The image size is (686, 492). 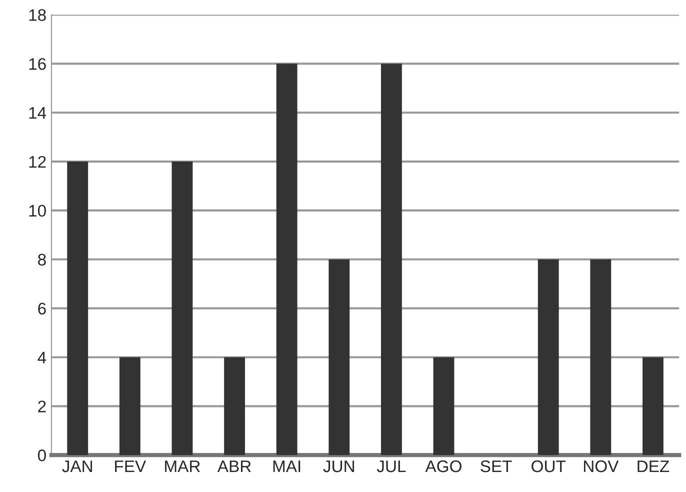 I want to click on y-tick-label: 0, so click(x=42, y=456).